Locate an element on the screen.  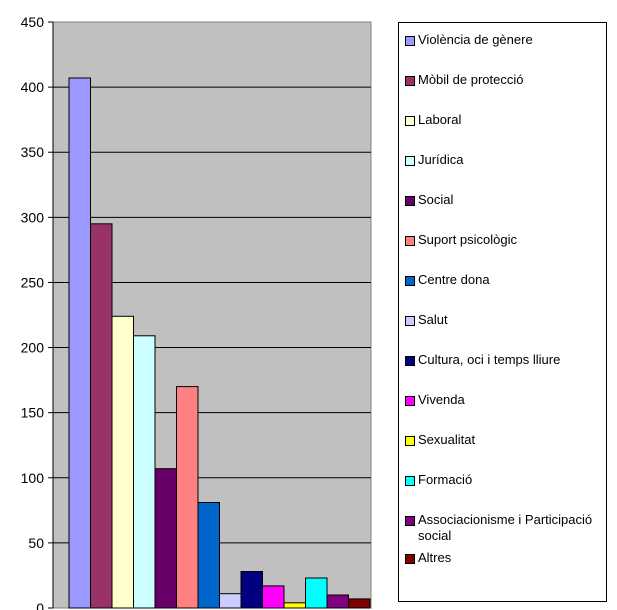
y-tick-label: 400 is located at coordinates (33, 87).